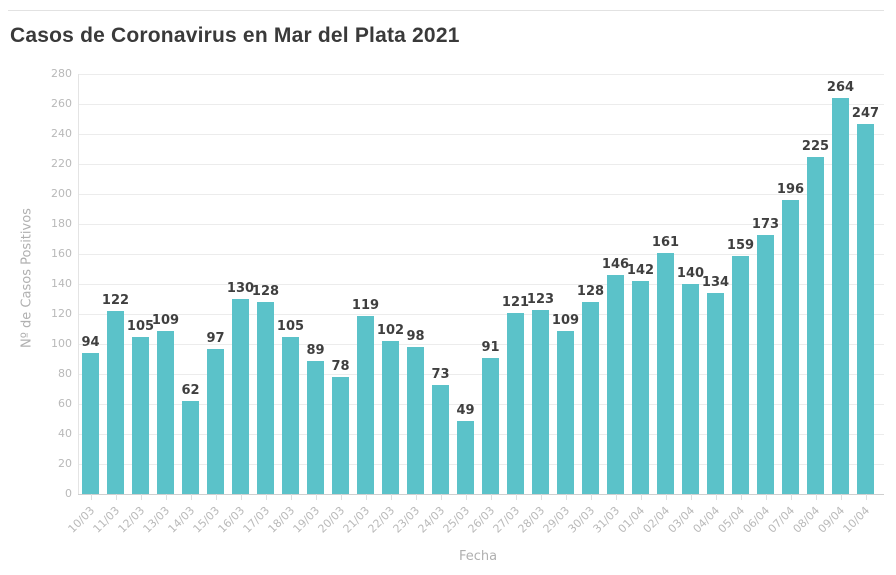 The height and width of the screenshot is (575, 896). What do you see at coordinates (315, 350) in the screenshot?
I see `bar-value-label: 89` at bounding box center [315, 350].